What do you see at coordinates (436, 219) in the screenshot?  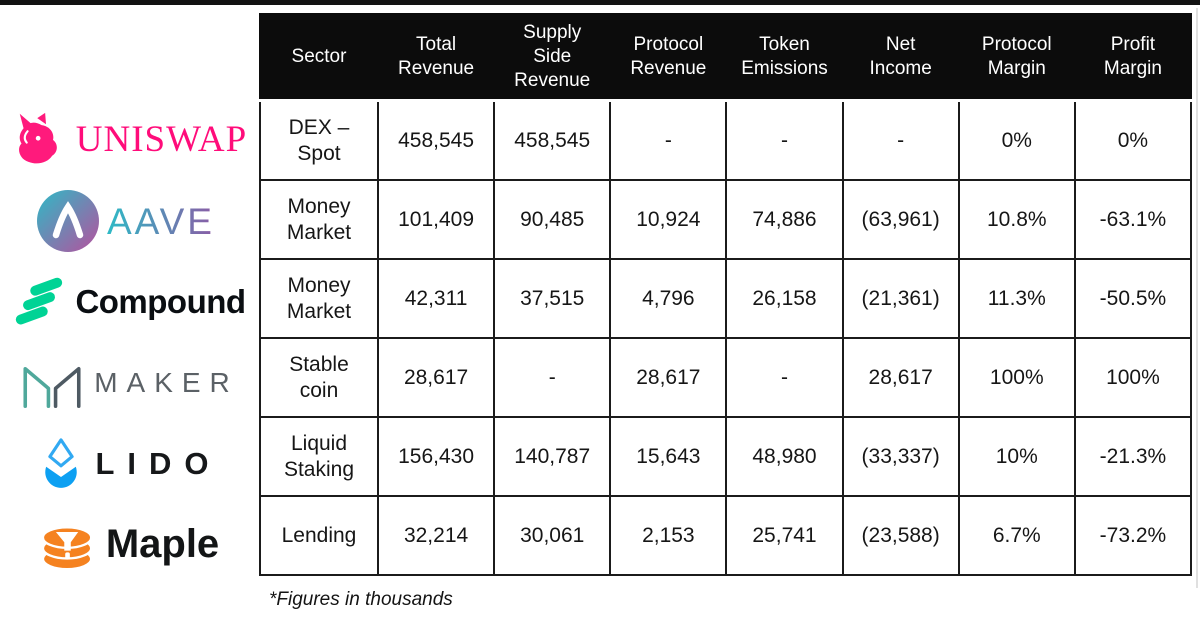 I see `cell-total-revenue: 101,409` at bounding box center [436, 219].